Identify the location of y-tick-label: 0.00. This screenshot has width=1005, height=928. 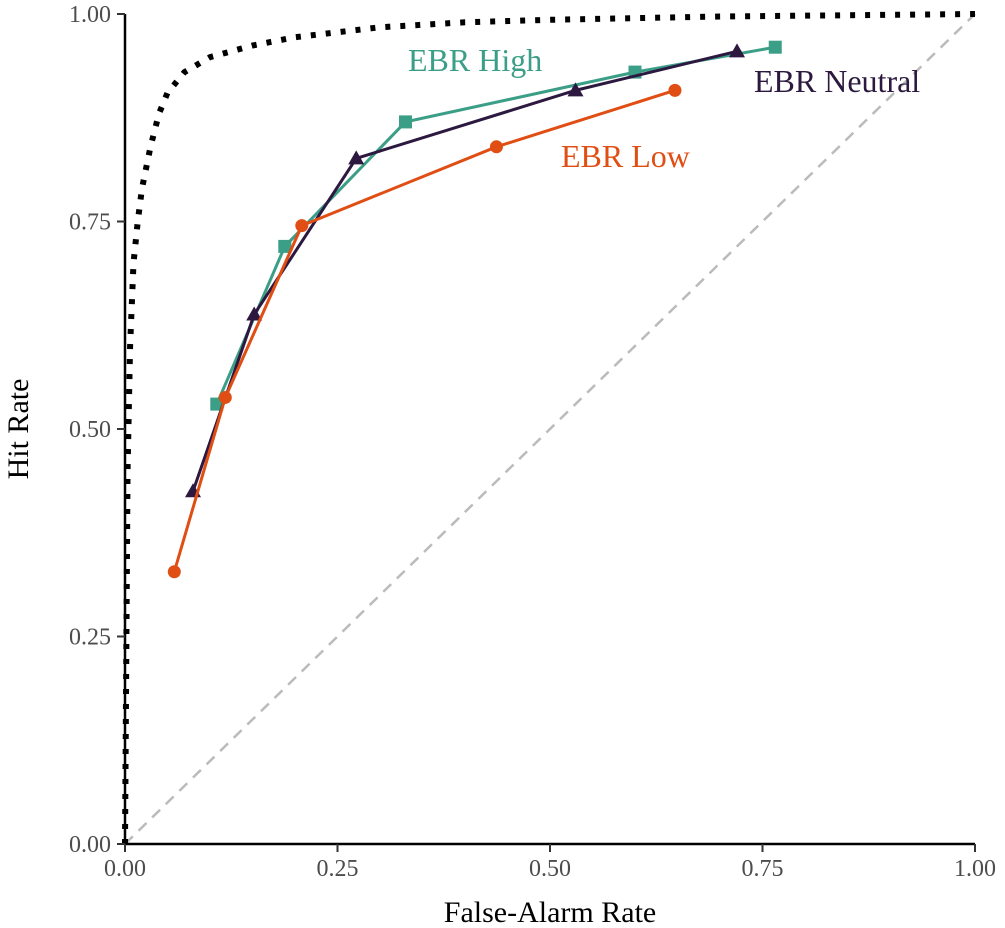
(90, 845).